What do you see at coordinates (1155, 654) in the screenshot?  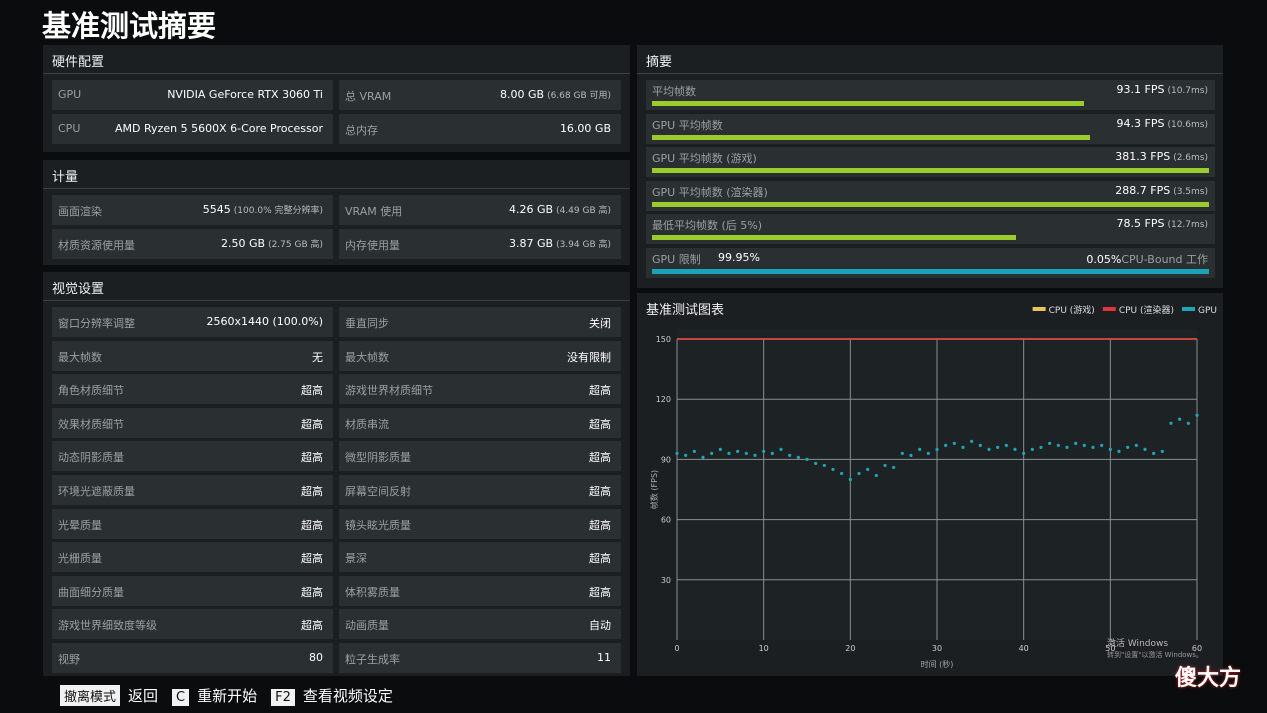 I see `watermark-hint: 转到"设置"以激活 Windows。` at bounding box center [1155, 654].